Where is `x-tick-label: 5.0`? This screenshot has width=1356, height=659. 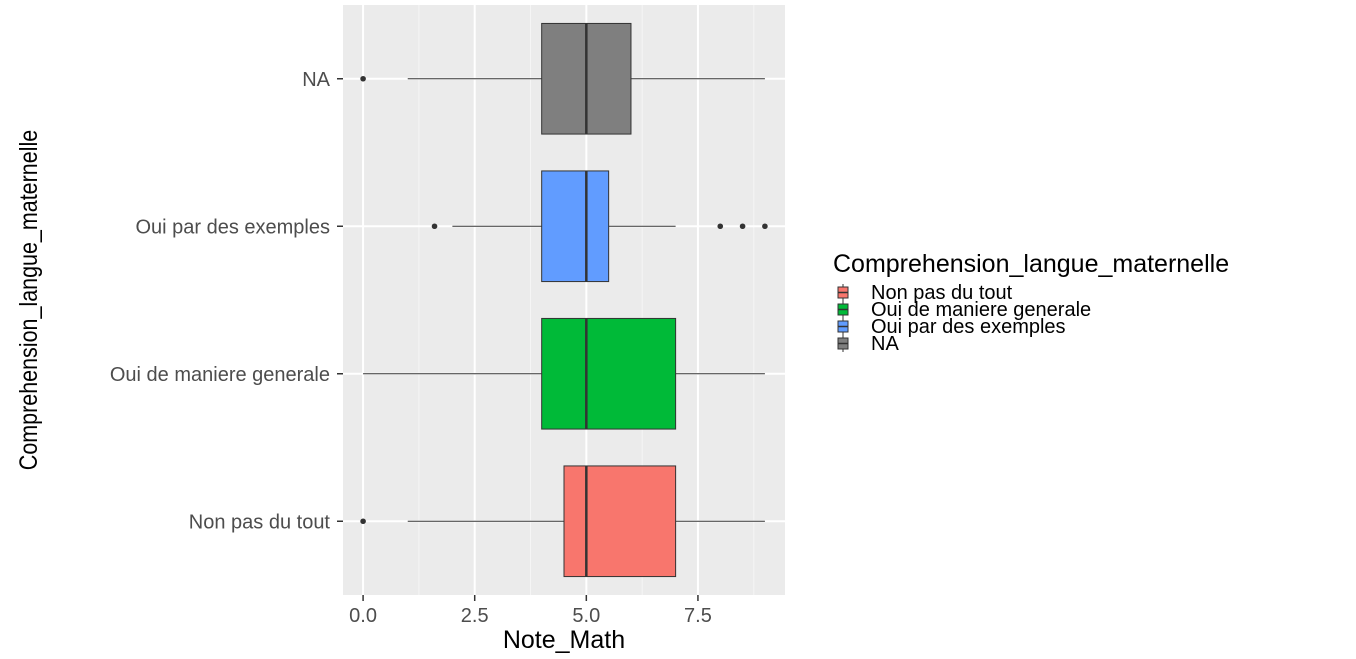
x-tick-label: 5.0 is located at coordinates (586, 616).